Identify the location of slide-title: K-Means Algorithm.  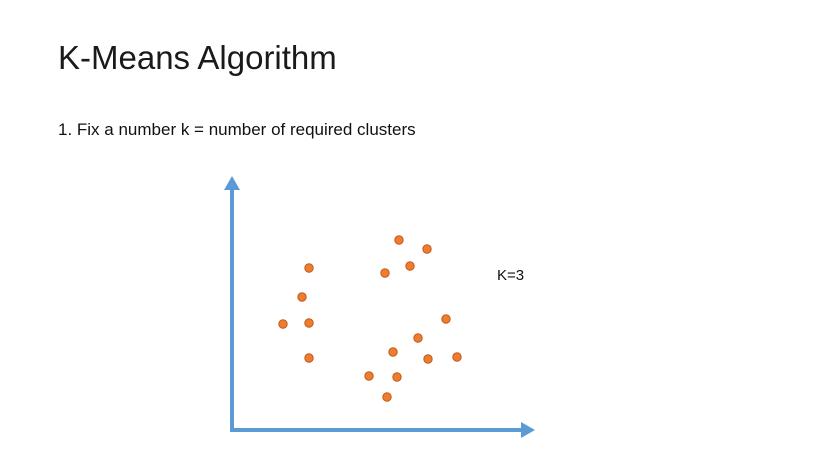
(197, 57).